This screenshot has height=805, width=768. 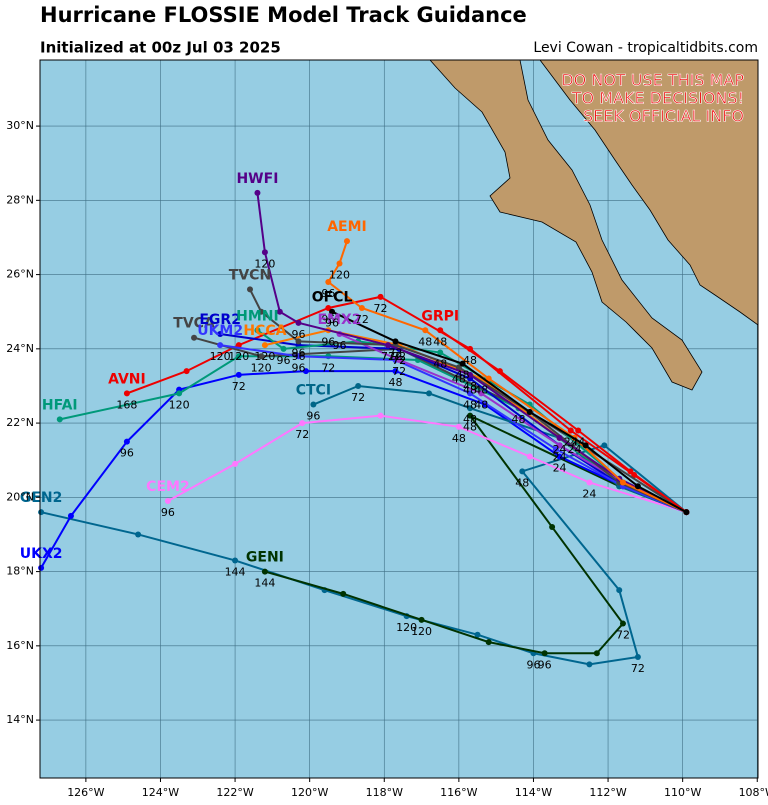 What do you see at coordinates (41, 554) in the screenshot?
I see `track-name: UKX2` at bounding box center [41, 554].